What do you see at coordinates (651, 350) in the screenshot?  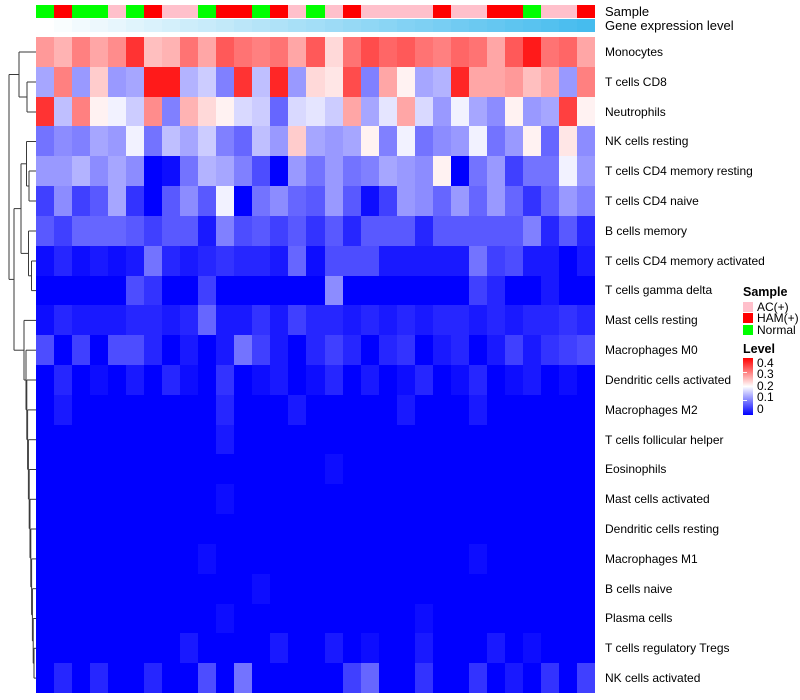 I see `row-label: Macrophages M0` at bounding box center [651, 350].